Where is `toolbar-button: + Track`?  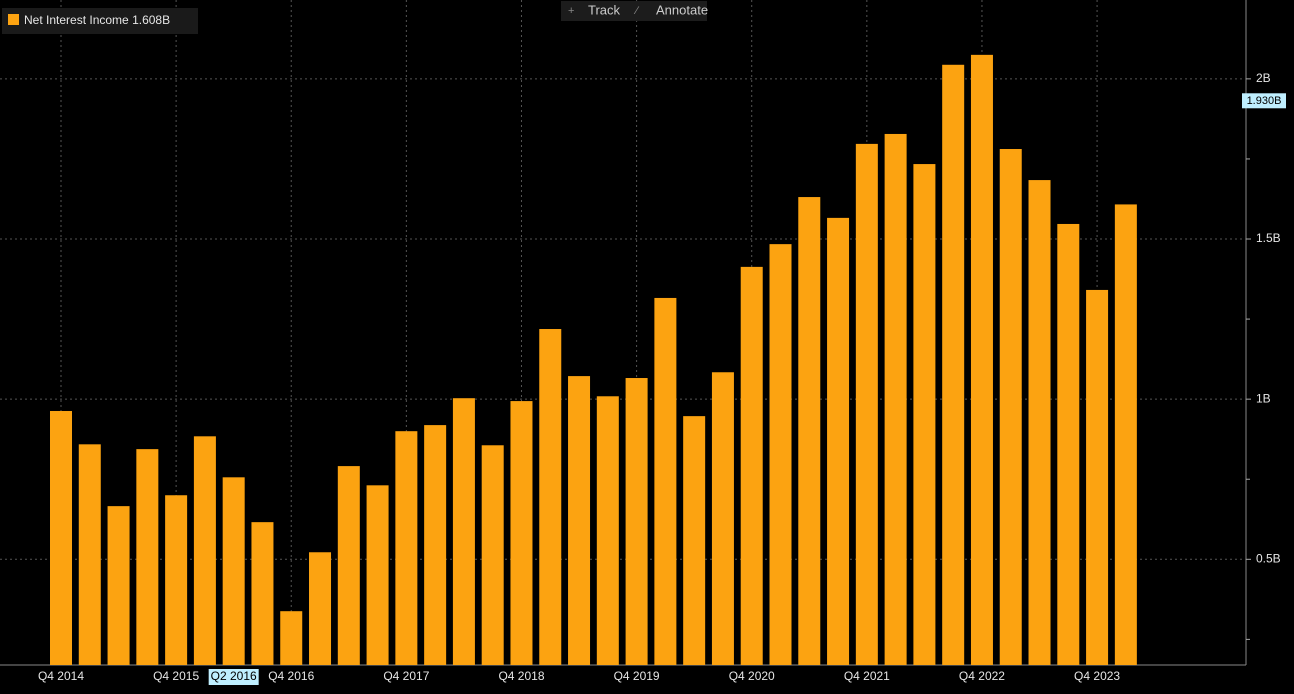 toolbar-button: + Track is located at coordinates (594, 9).